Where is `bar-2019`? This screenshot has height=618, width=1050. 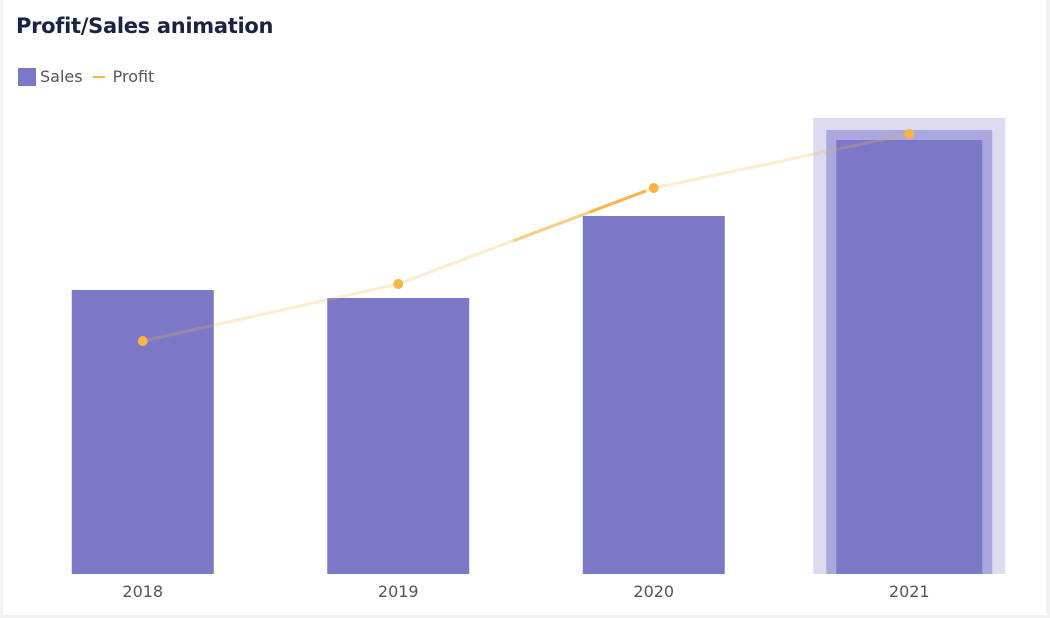 bar-2019 is located at coordinates (398, 436).